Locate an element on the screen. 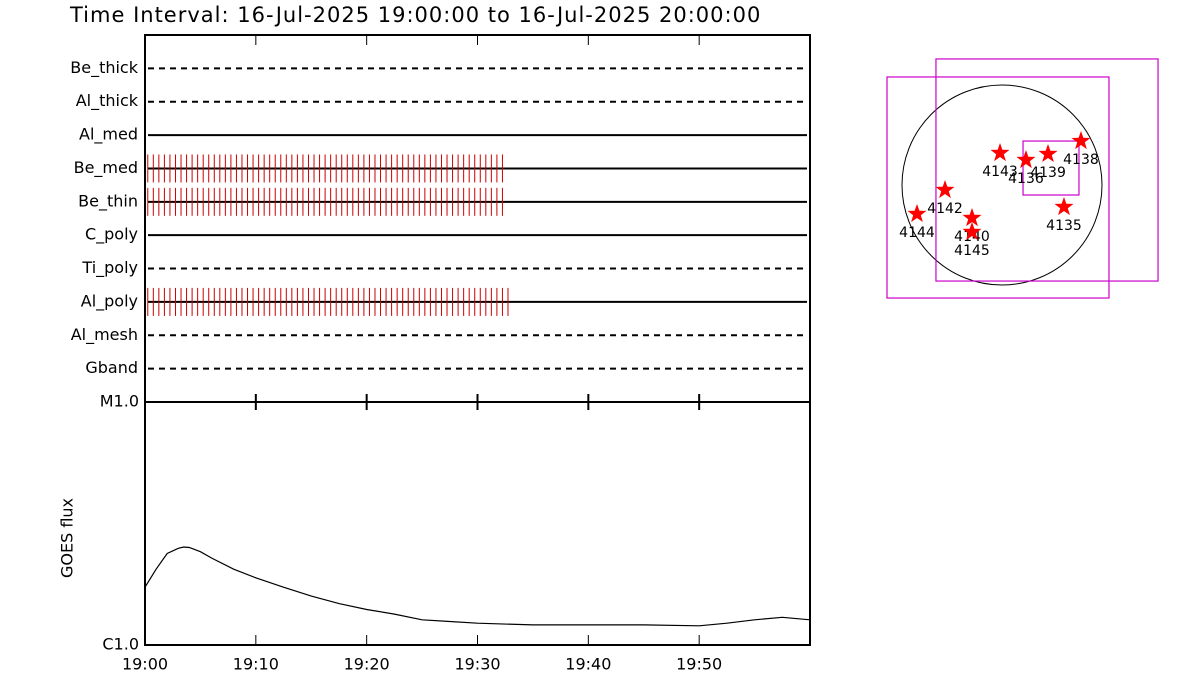 The image size is (1200, 700). goes-curve is located at coordinates (477, 586).